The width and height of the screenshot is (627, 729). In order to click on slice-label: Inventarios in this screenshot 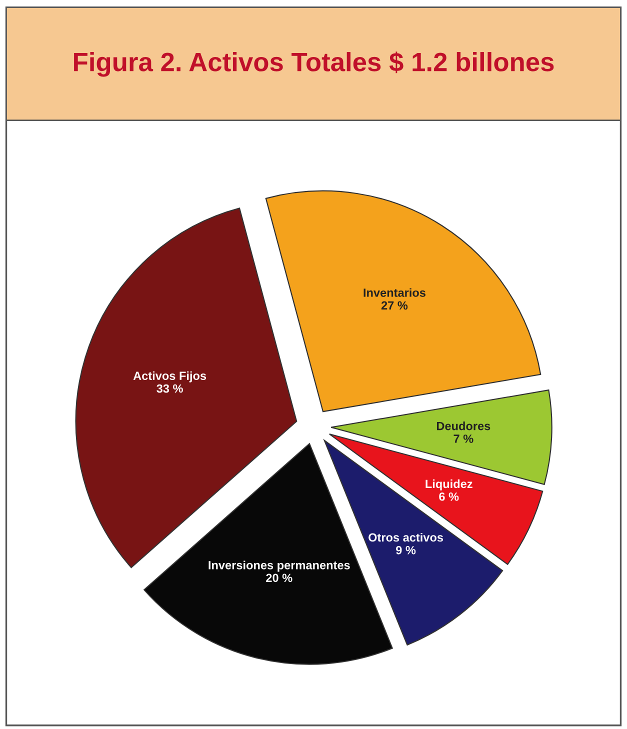, I will do `click(395, 292)`.